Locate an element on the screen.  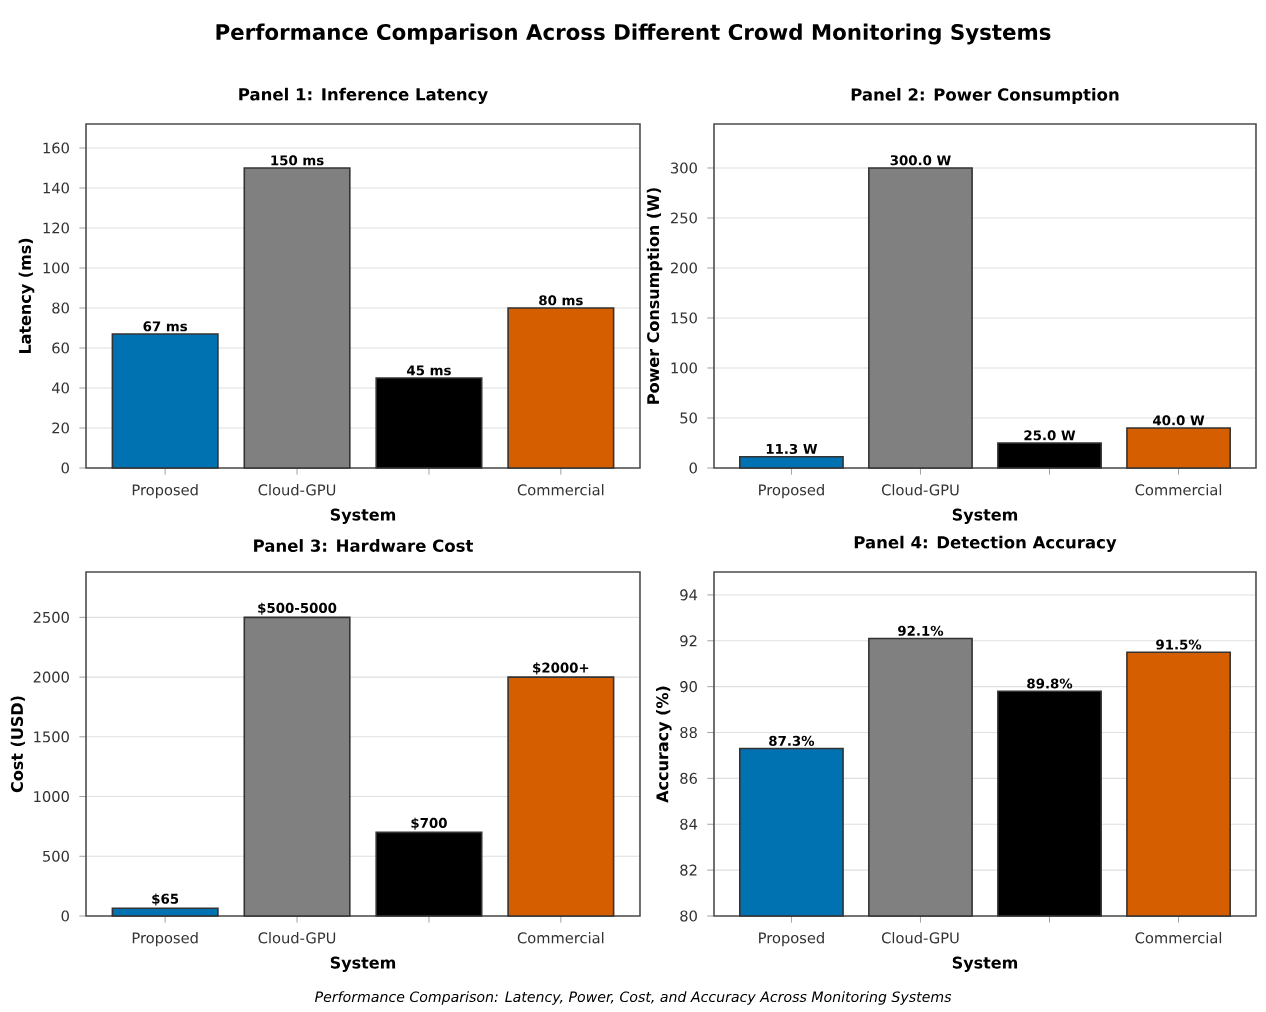
y-axis-title: Accuracy (%) is located at coordinates (663, 744).